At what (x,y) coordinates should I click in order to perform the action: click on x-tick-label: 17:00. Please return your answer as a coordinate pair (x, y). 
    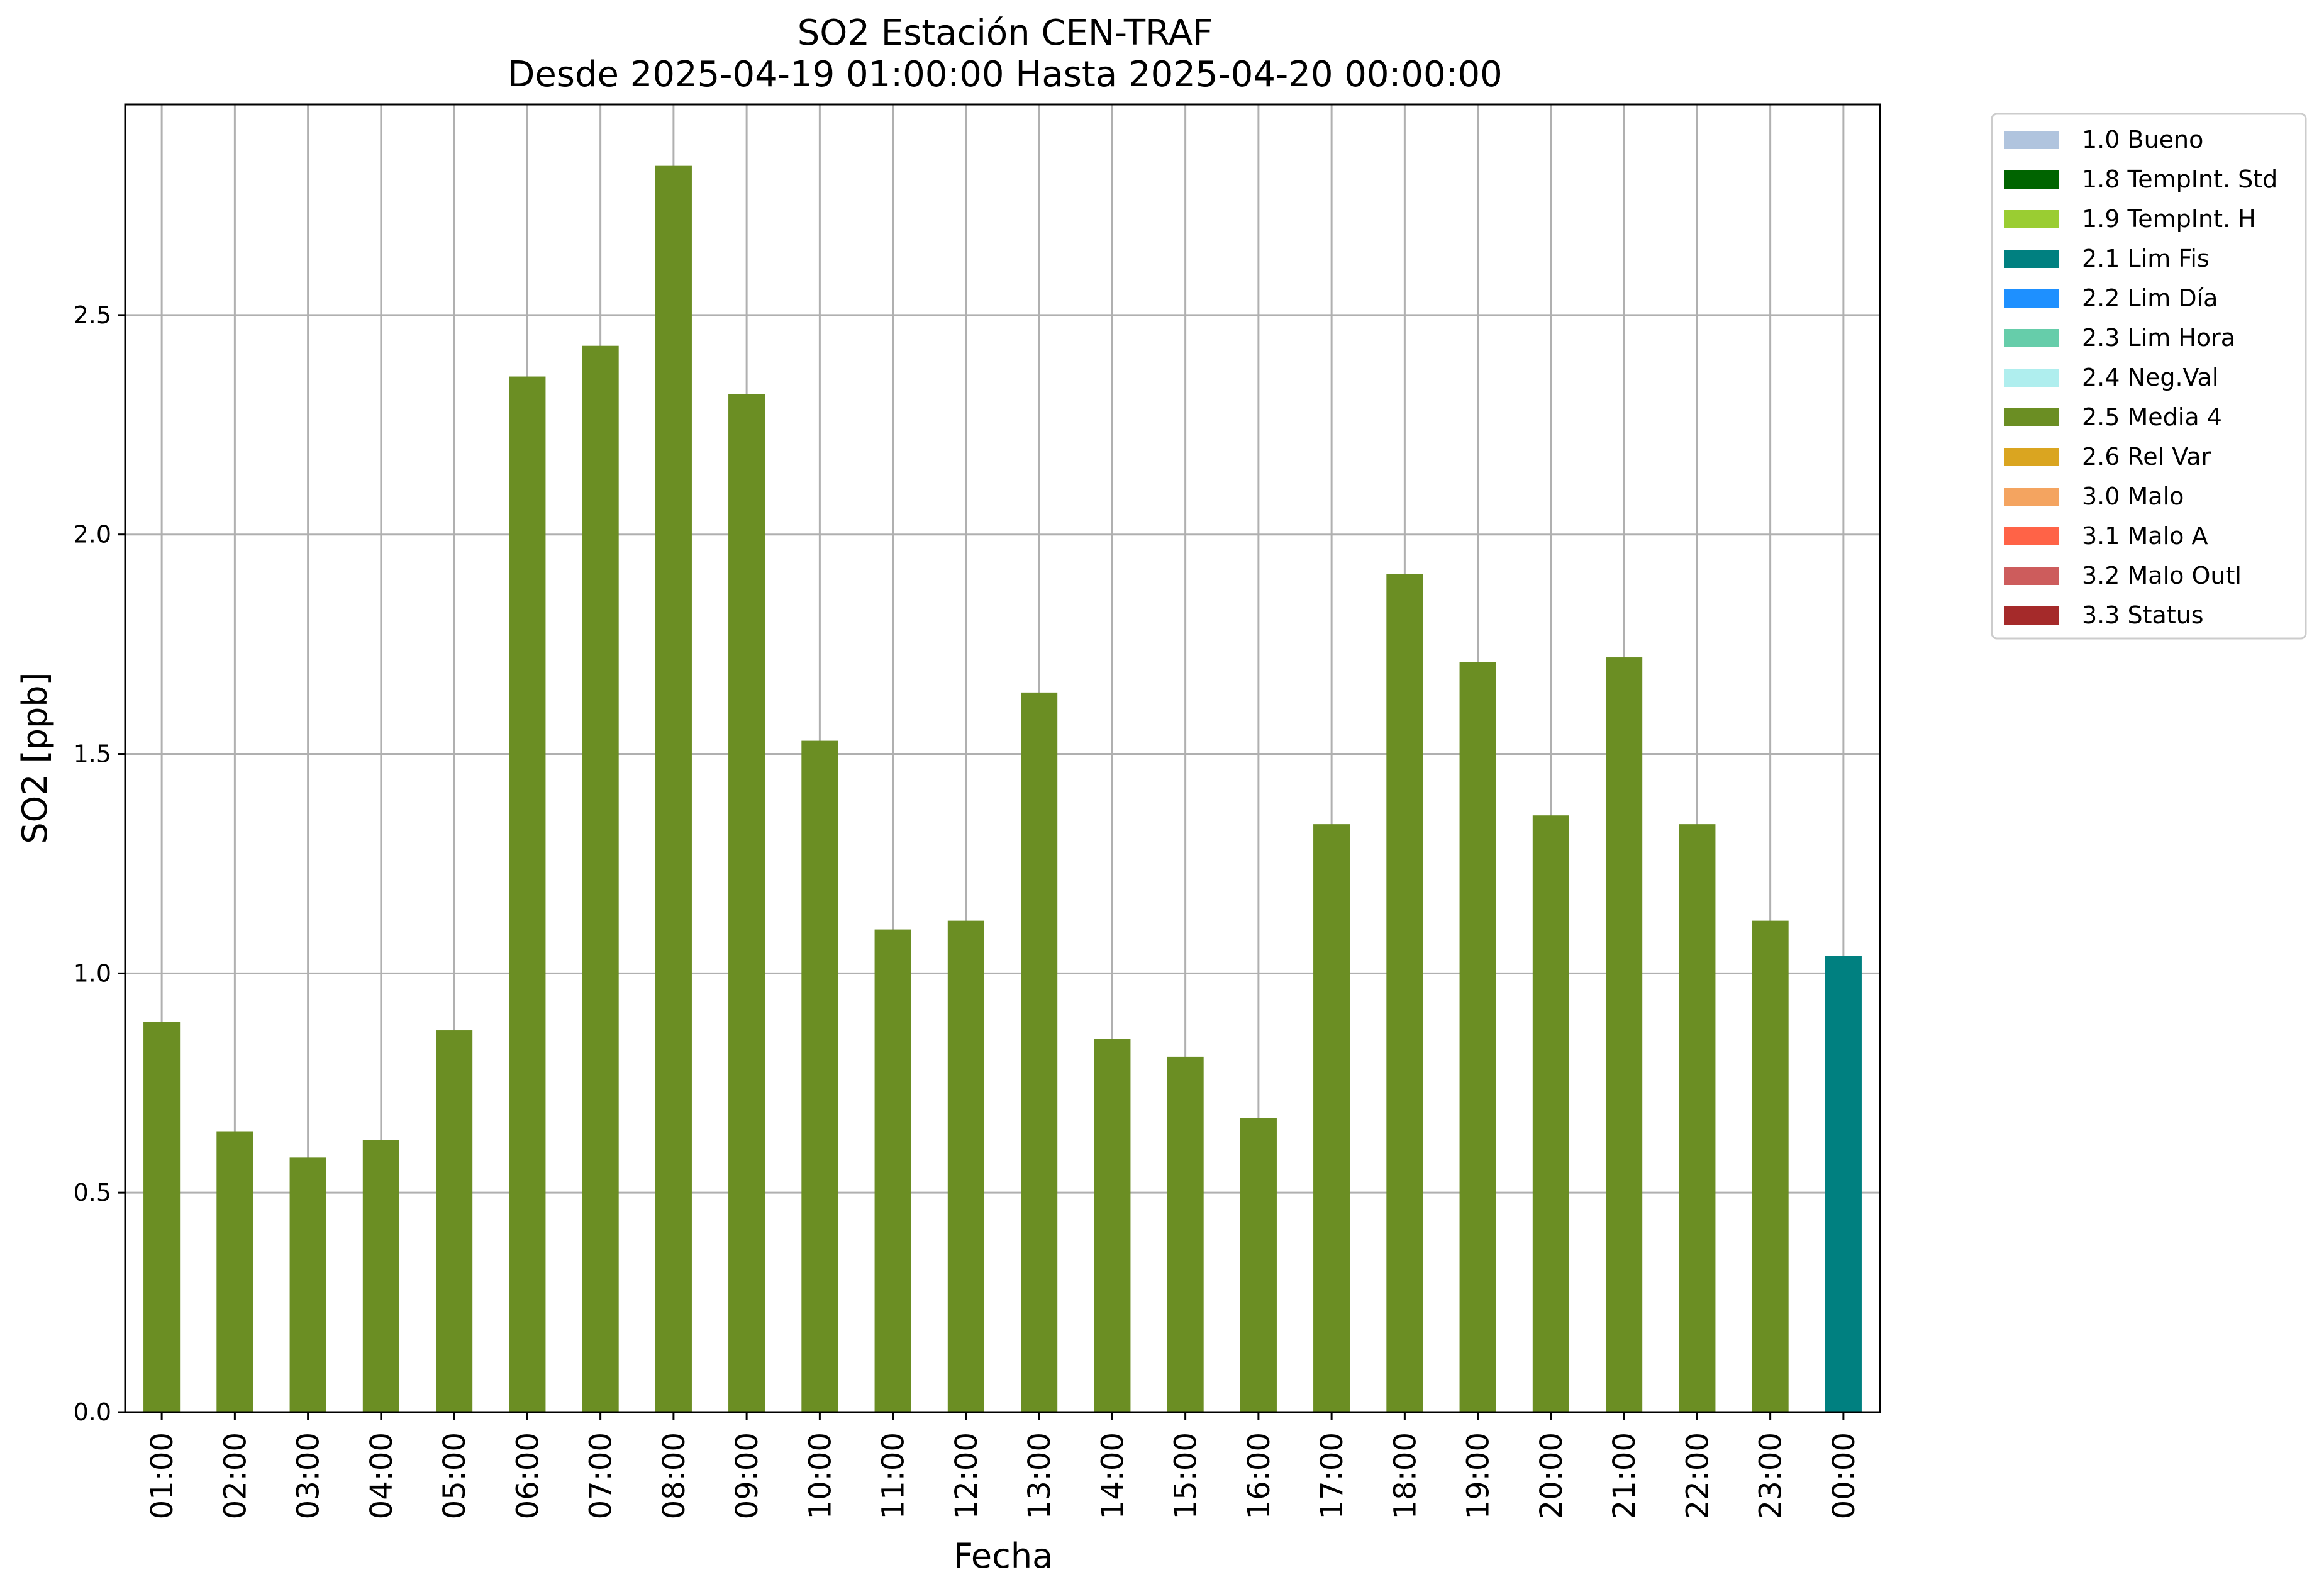
    Looking at the image, I should click on (1332, 1475).